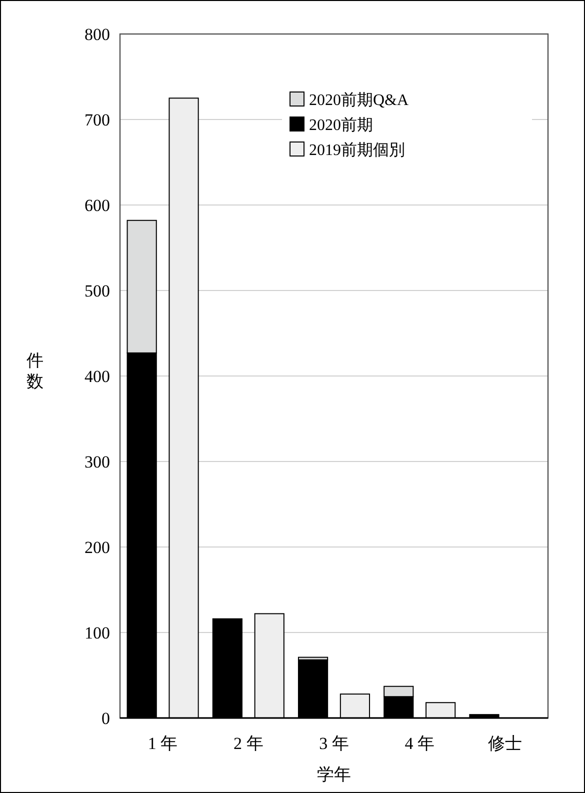 This screenshot has height=793, width=585. What do you see at coordinates (97, 34) in the screenshot?
I see `y-tick-label: 800` at bounding box center [97, 34].